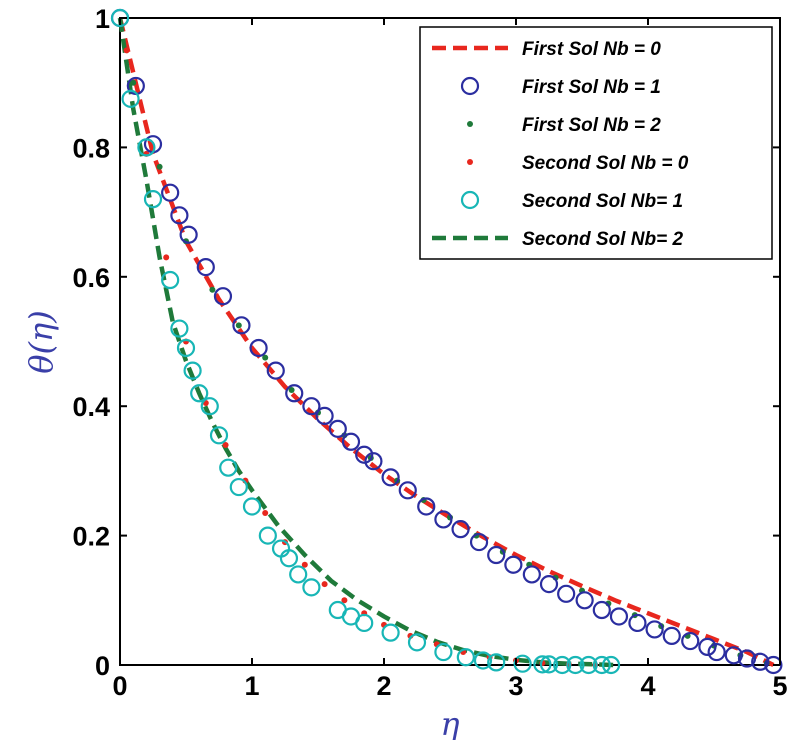 The image size is (799, 740). What do you see at coordinates (515, 686) in the screenshot?
I see `x-tick-label: 3` at bounding box center [515, 686].